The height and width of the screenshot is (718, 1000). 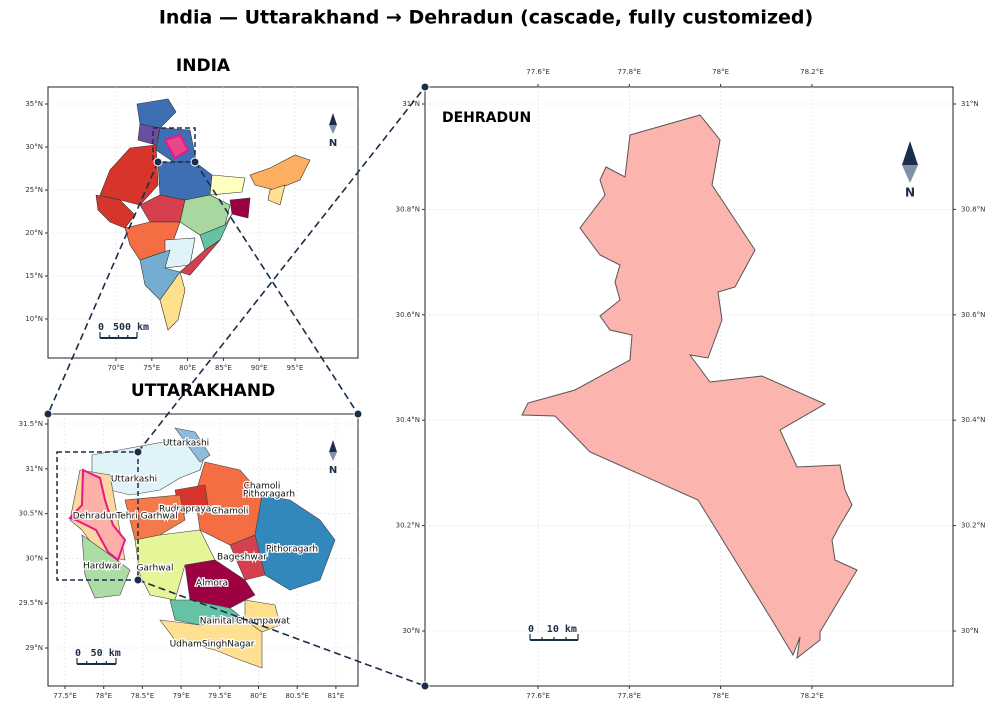 I want to click on district-label: Bageshwar, so click(x=242, y=558).